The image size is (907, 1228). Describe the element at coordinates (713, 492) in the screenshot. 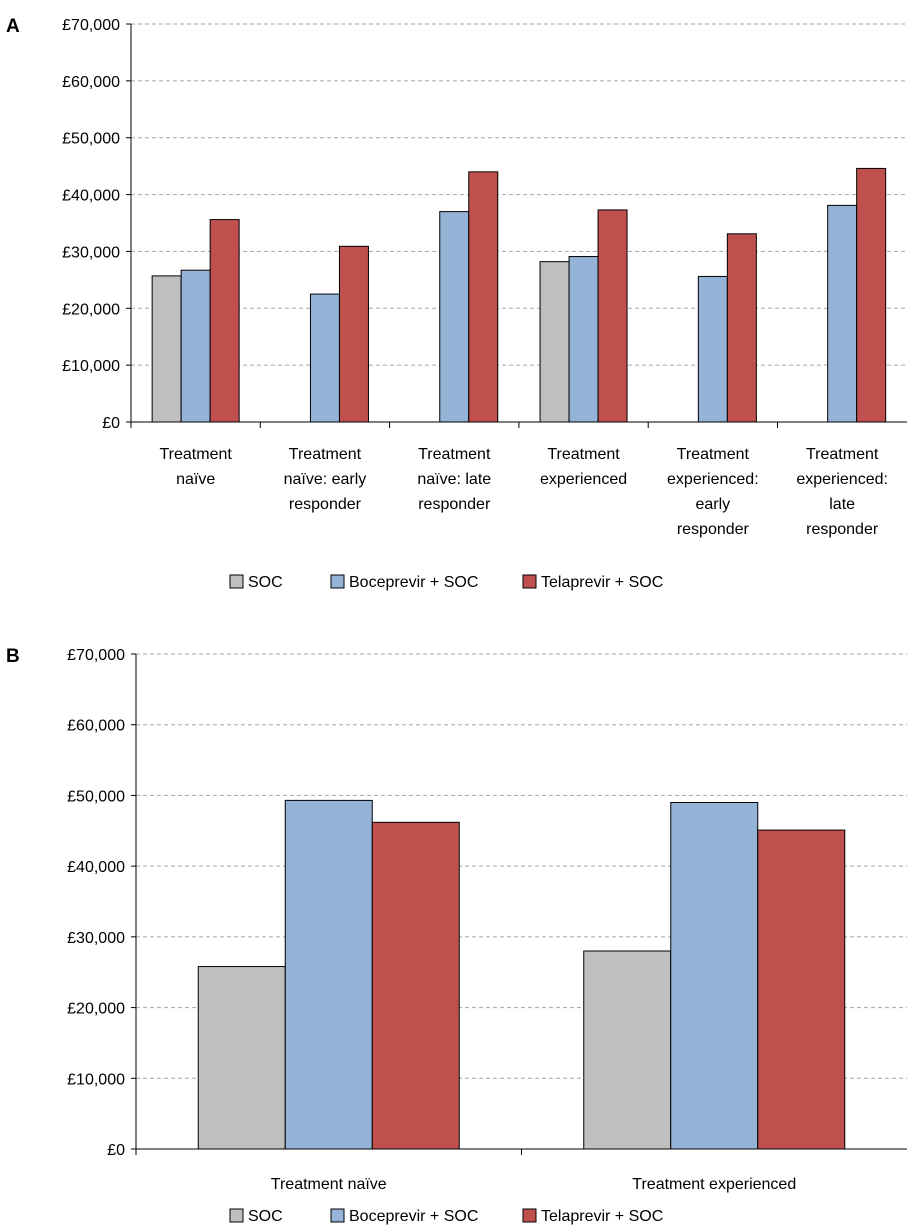

I see `x-tick-label: Treatment experienced: early responder` at that location.